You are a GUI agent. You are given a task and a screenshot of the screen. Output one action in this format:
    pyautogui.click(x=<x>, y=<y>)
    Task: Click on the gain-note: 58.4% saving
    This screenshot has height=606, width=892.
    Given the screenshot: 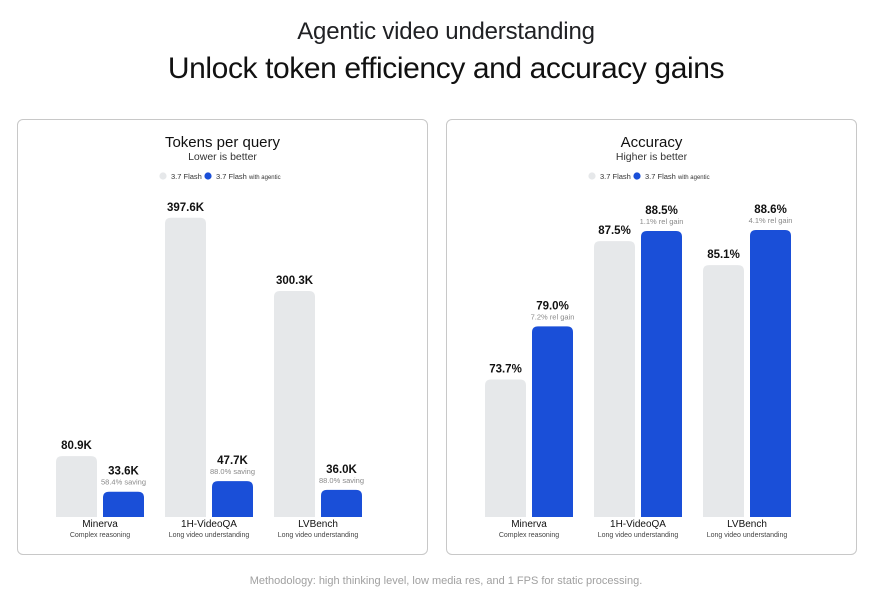 What is the action you would take?
    pyautogui.click(x=123, y=482)
    